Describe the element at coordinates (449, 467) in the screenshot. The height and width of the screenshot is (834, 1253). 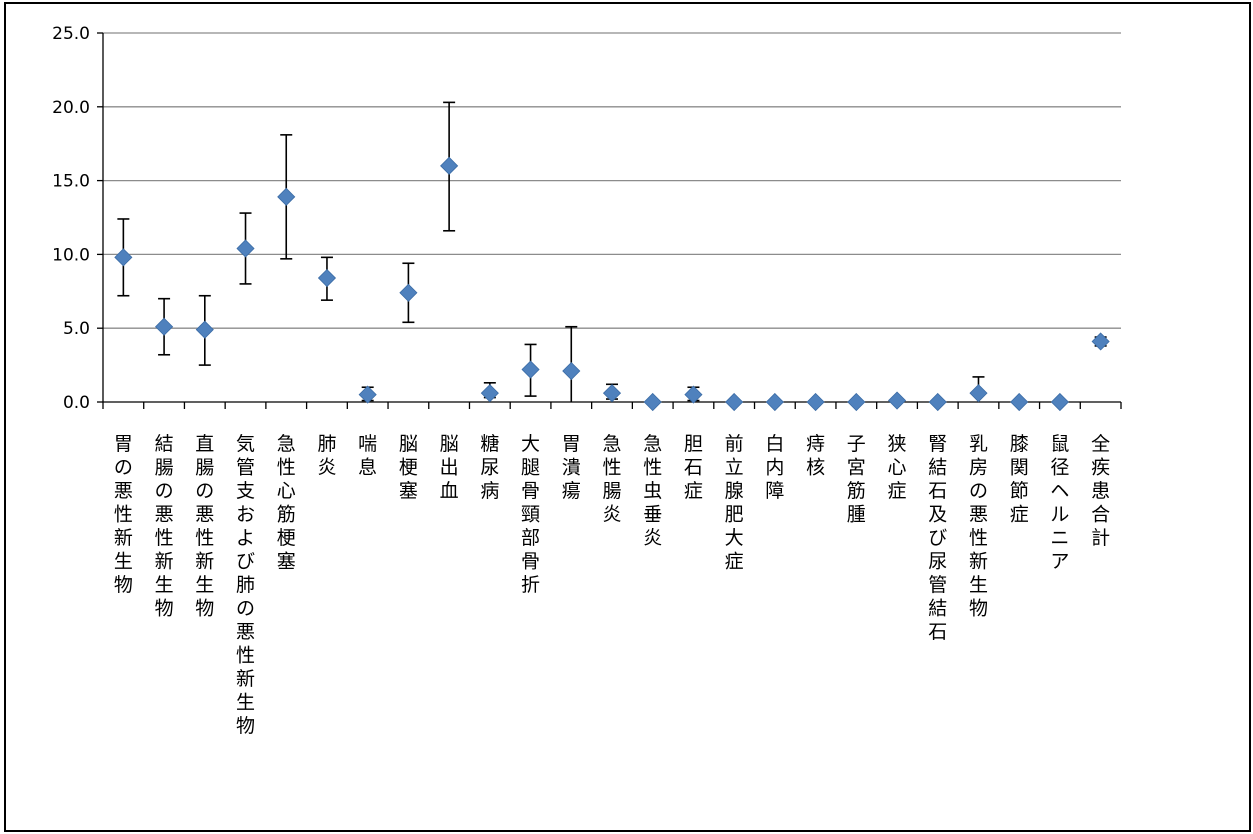
I see `x-category-label: 脳出血` at that location.